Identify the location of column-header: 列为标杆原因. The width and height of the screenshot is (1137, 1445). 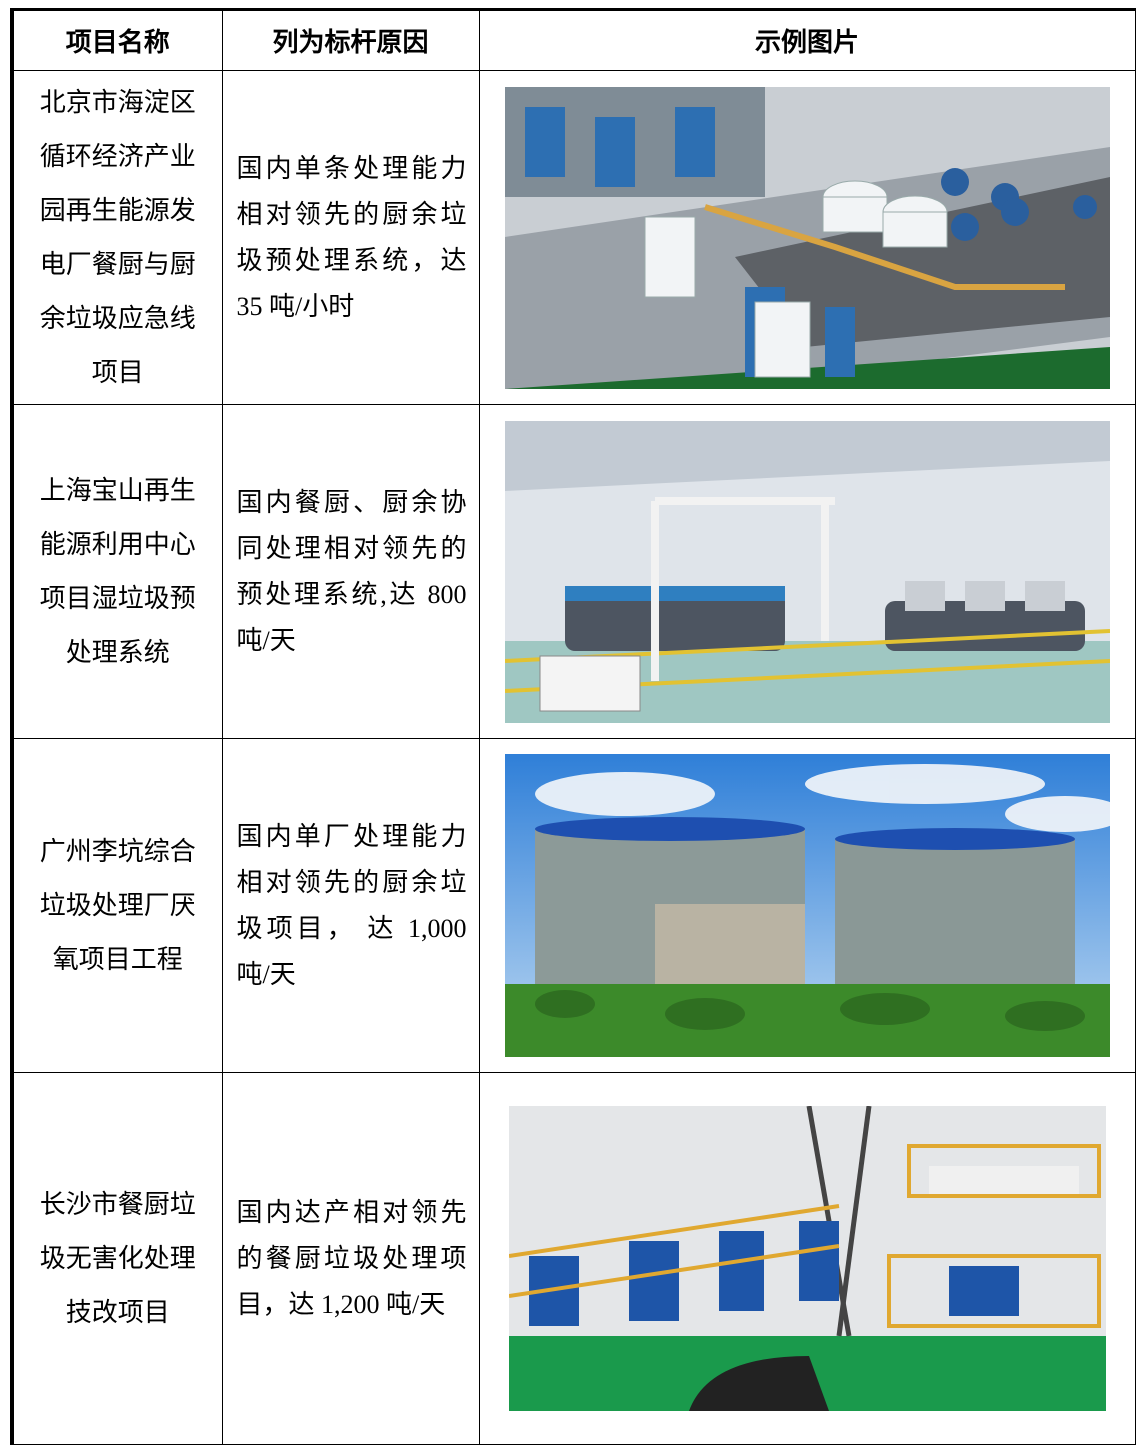
(350, 39).